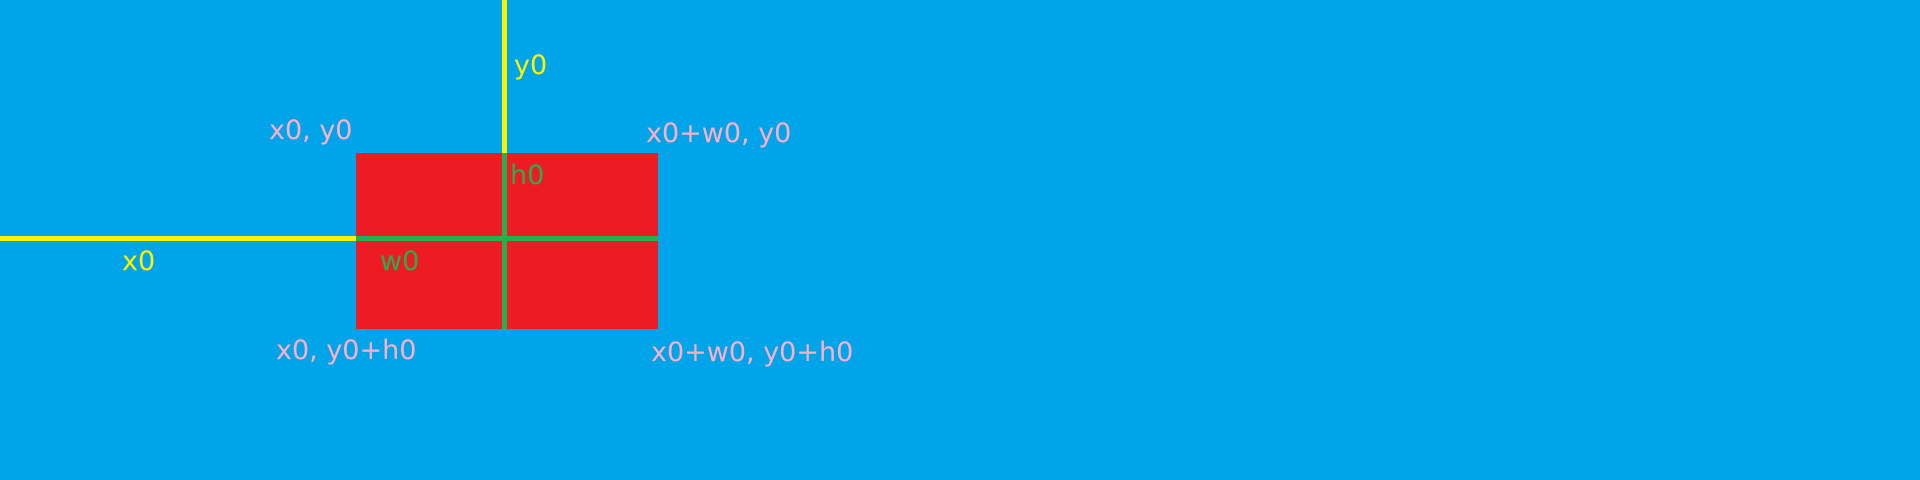  What do you see at coordinates (531, 65) in the screenshot?
I see `y-offset-label: y0` at bounding box center [531, 65].